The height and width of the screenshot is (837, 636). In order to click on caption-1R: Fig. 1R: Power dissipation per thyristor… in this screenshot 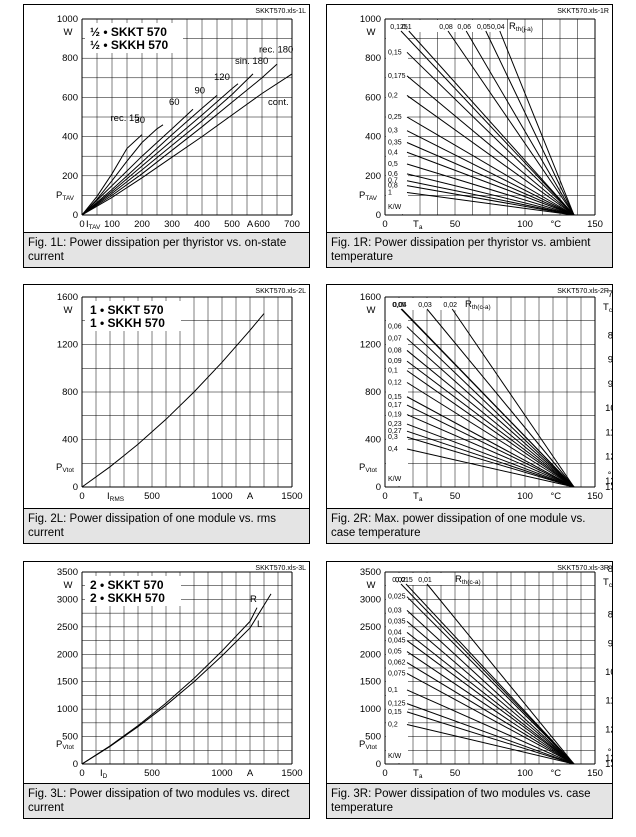, I will do `click(469, 249)`.